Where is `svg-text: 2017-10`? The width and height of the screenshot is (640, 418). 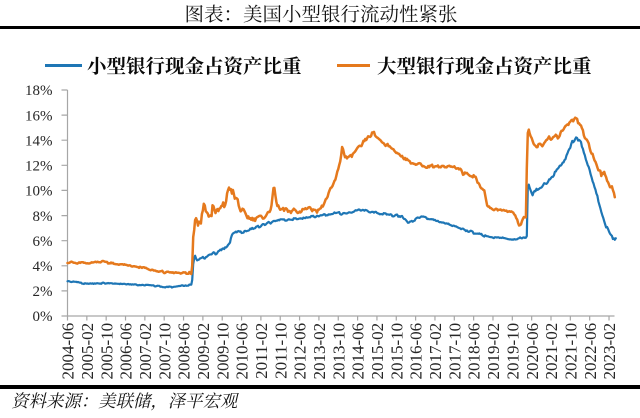
svg-text: 2017-10 is located at coordinates (454, 351).